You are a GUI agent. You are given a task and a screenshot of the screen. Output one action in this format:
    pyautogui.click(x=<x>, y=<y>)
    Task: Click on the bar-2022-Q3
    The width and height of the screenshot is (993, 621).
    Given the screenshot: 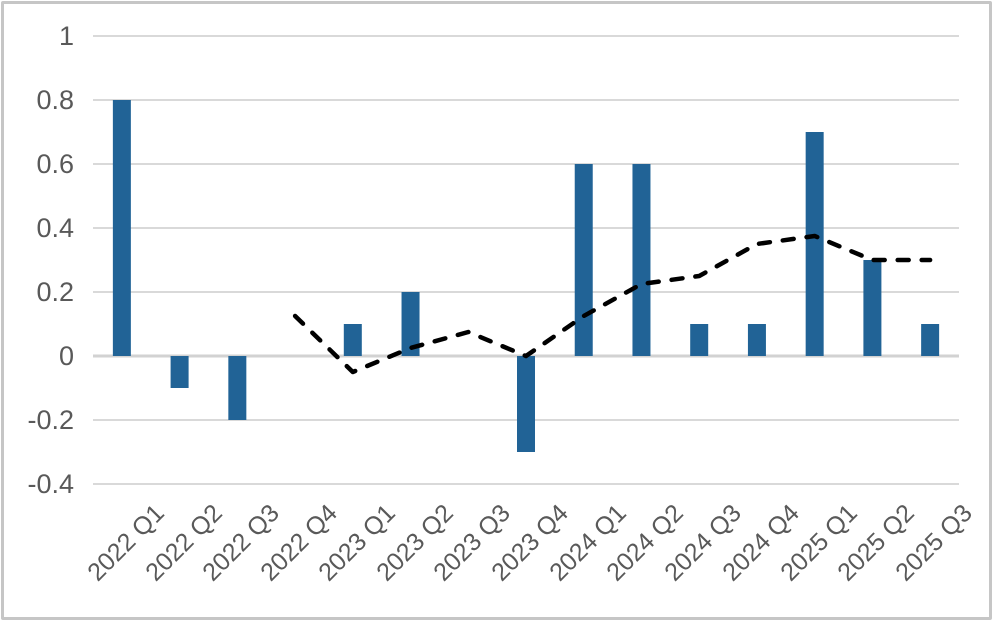 What is the action you would take?
    pyautogui.click(x=237, y=388)
    